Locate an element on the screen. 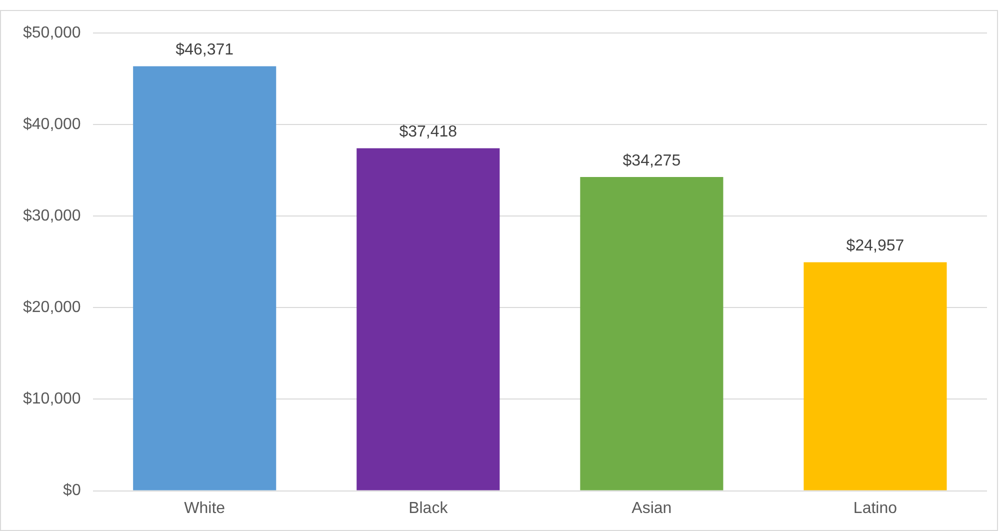 Image resolution: width=1000 pixels, height=531 pixels. x-tick-label: Asian is located at coordinates (652, 508).